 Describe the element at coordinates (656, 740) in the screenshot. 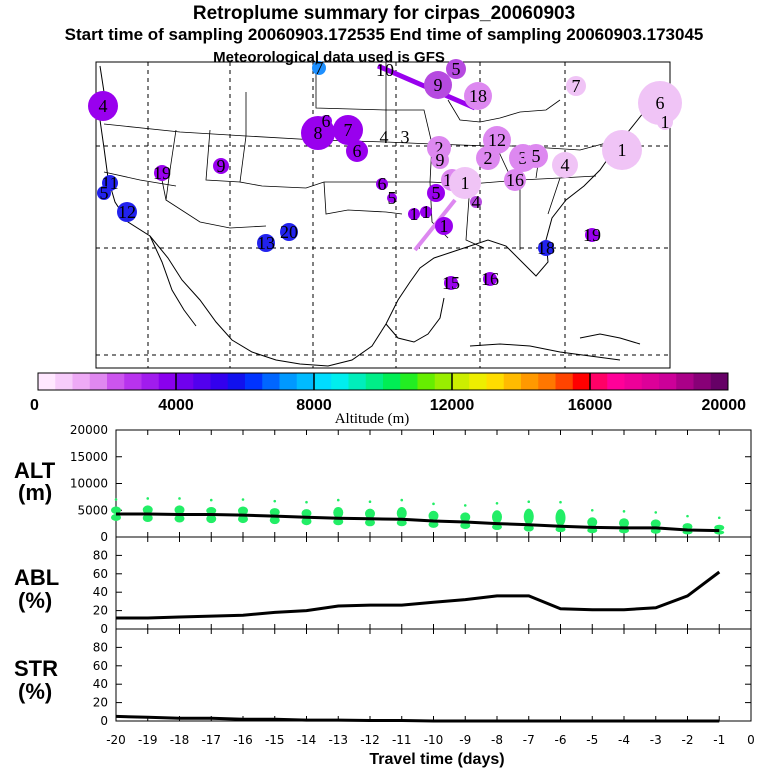

I see `x-tick-label: -3` at that location.